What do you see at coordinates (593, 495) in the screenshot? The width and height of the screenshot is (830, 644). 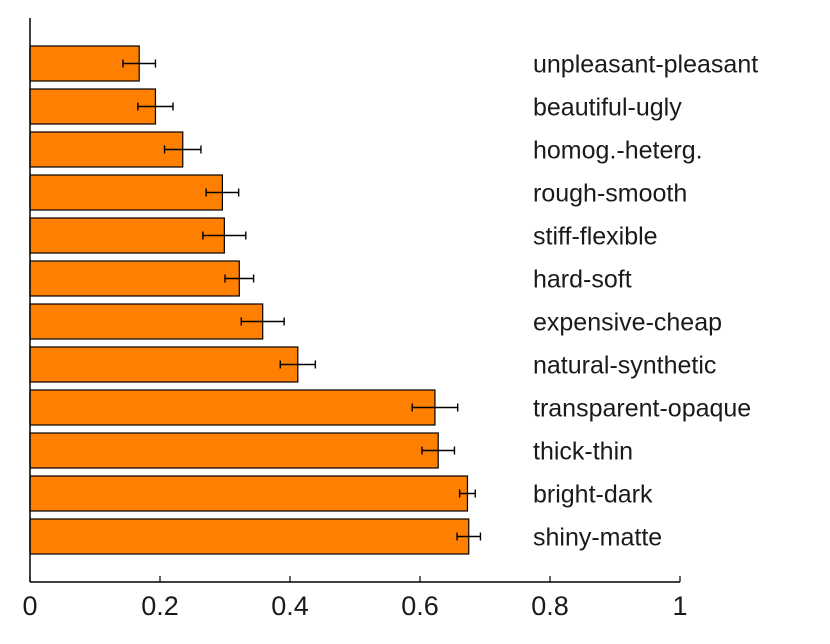 I see `category-label-10: bright-dark` at bounding box center [593, 495].